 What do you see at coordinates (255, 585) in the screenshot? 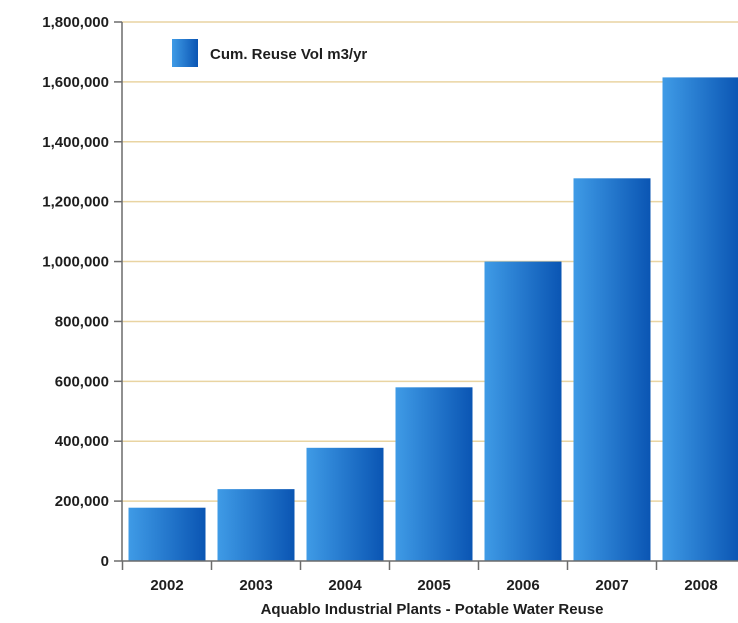
I see `x-tick-label-2003: 2003` at bounding box center [255, 585].